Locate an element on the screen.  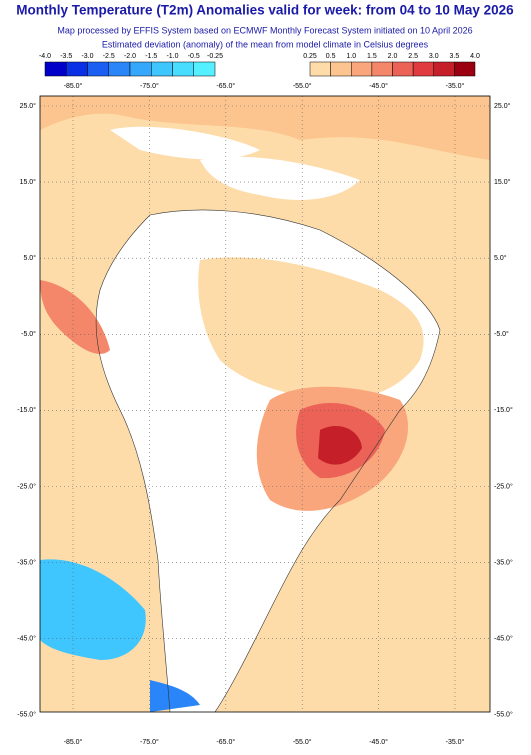
legend-label: -2.0 is located at coordinates (130, 56).